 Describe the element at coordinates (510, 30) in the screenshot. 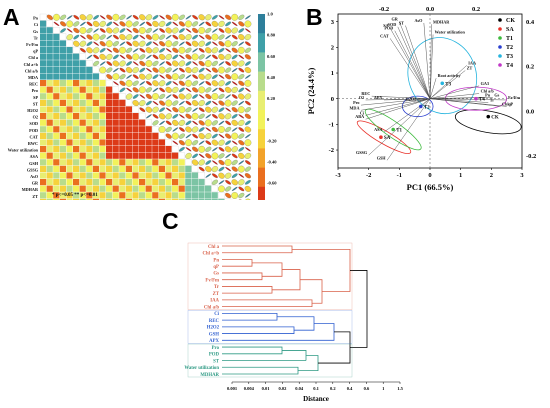

I see `legend-label: SA` at that location.